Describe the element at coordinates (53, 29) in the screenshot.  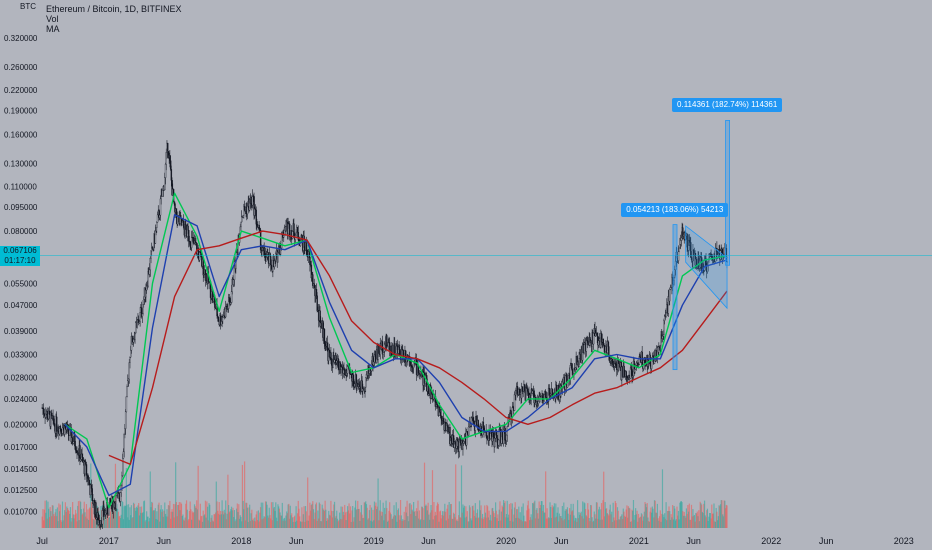
I see `moving-average-indicator-label: MA` at that location.